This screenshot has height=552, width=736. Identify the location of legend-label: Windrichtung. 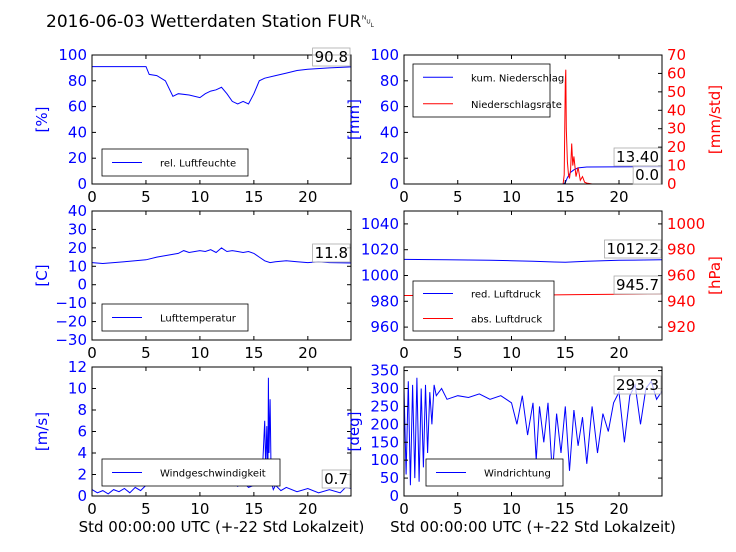
(517, 474).